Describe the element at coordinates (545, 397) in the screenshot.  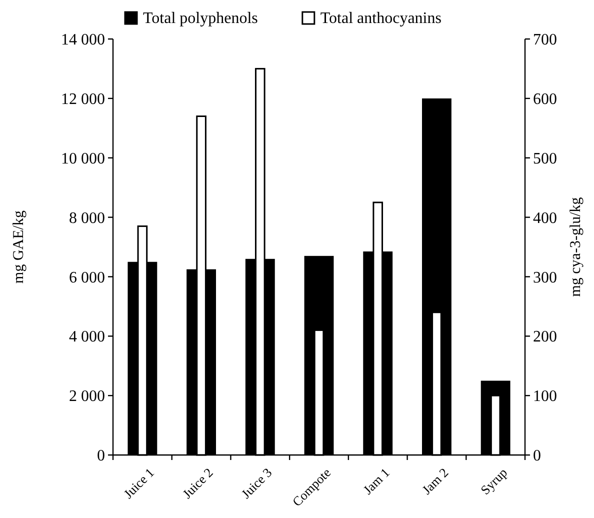
I see `y2-tick-label: 100` at that location.